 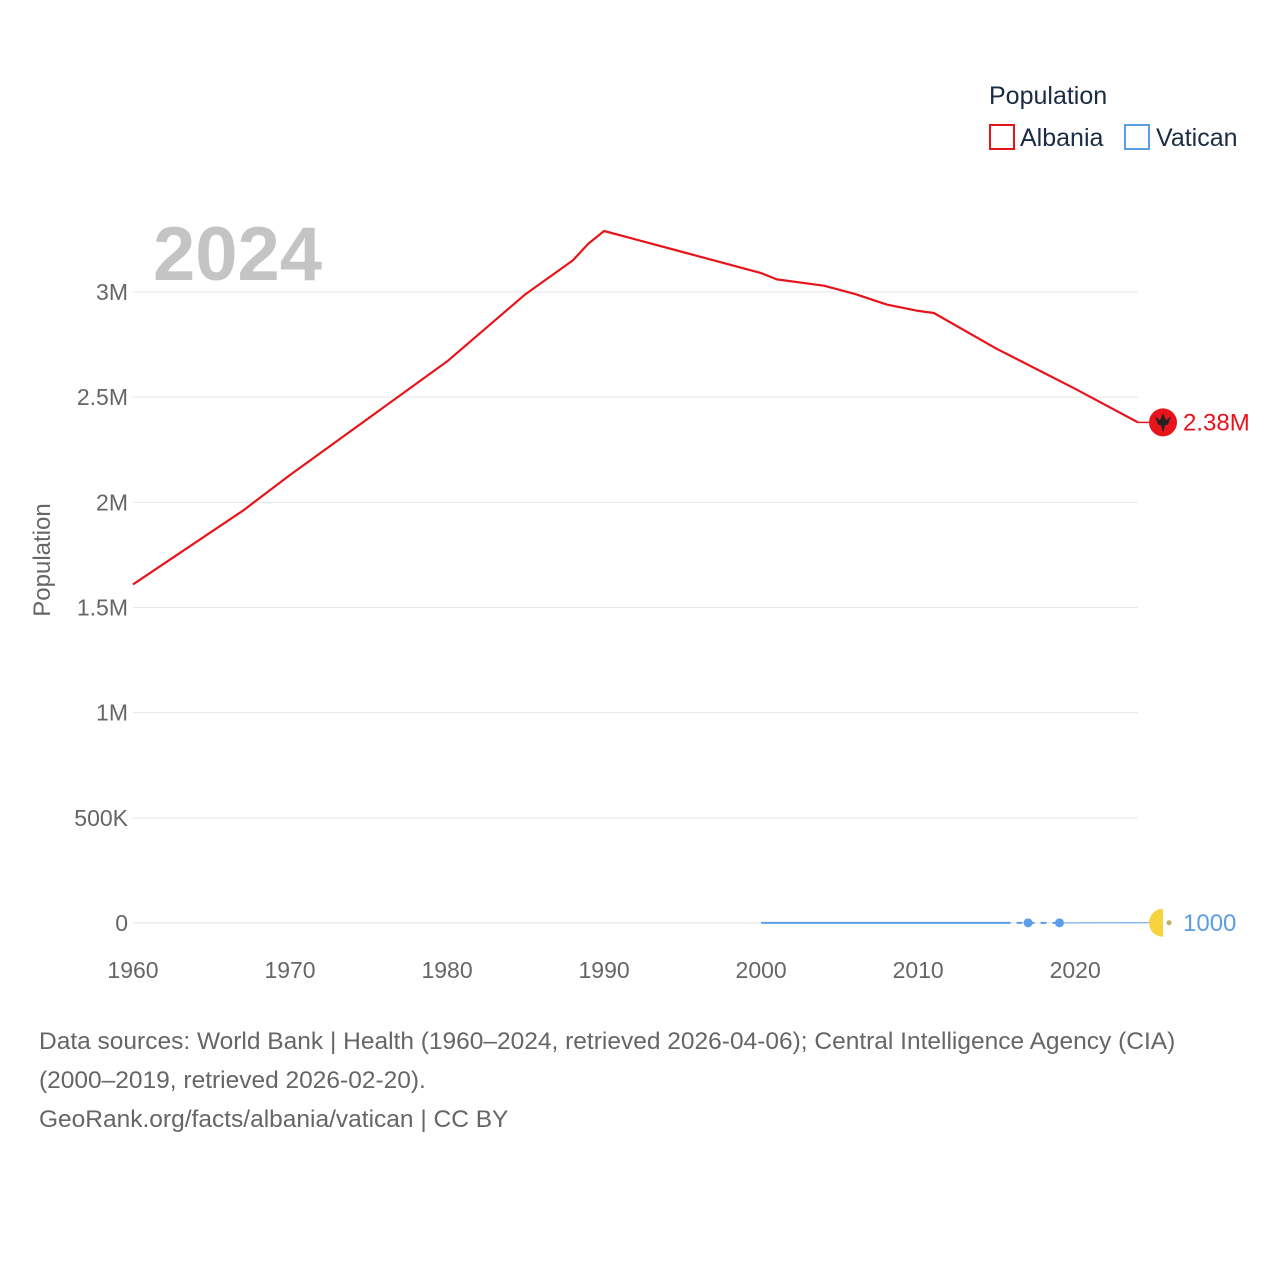 I want to click on x-axis-ticks: 1960 1970 1980 1990 2000 2010 2020, so click(x=603, y=970).